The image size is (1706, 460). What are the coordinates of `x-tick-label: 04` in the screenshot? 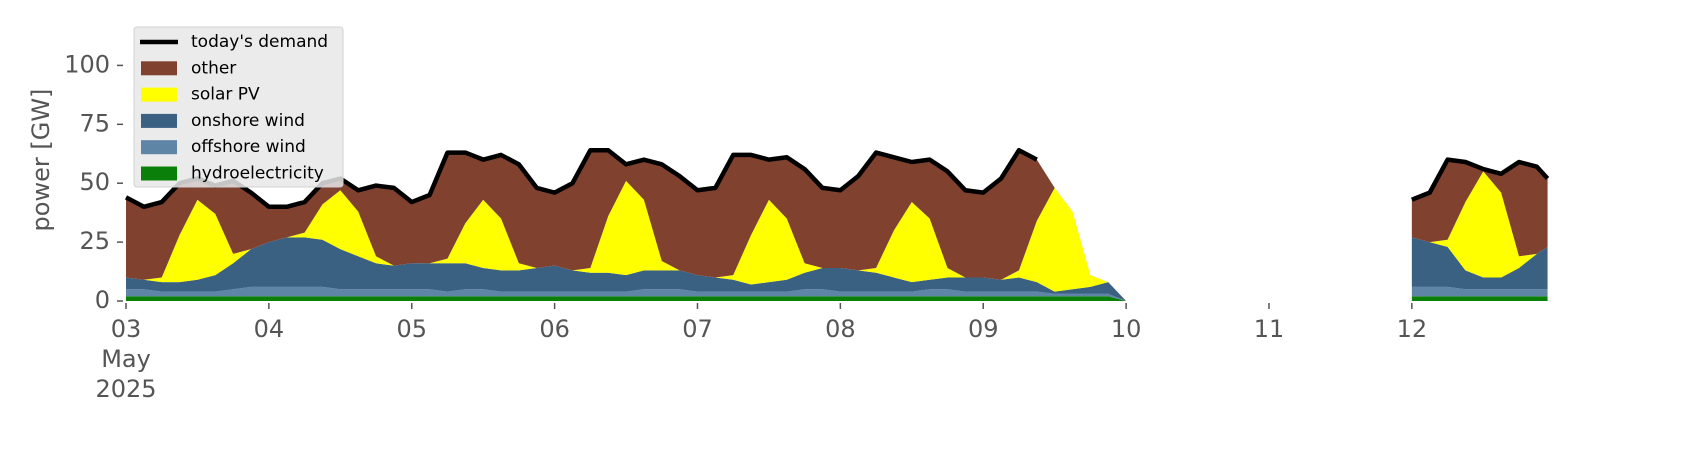 It's located at (269, 329).